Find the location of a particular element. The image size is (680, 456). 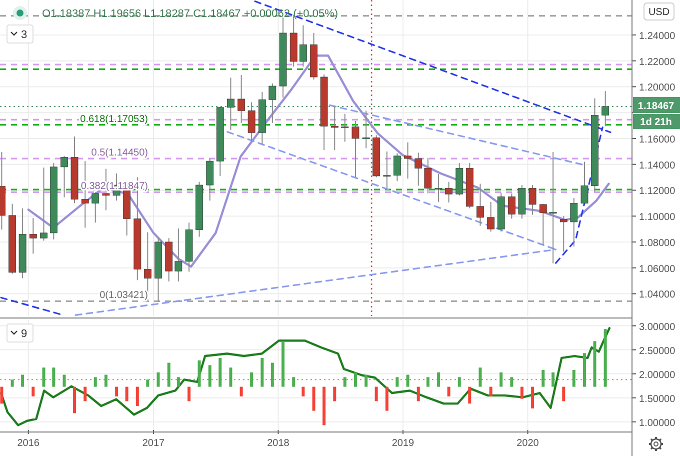

y-tick-label: 3.00000 is located at coordinates (657, 327).